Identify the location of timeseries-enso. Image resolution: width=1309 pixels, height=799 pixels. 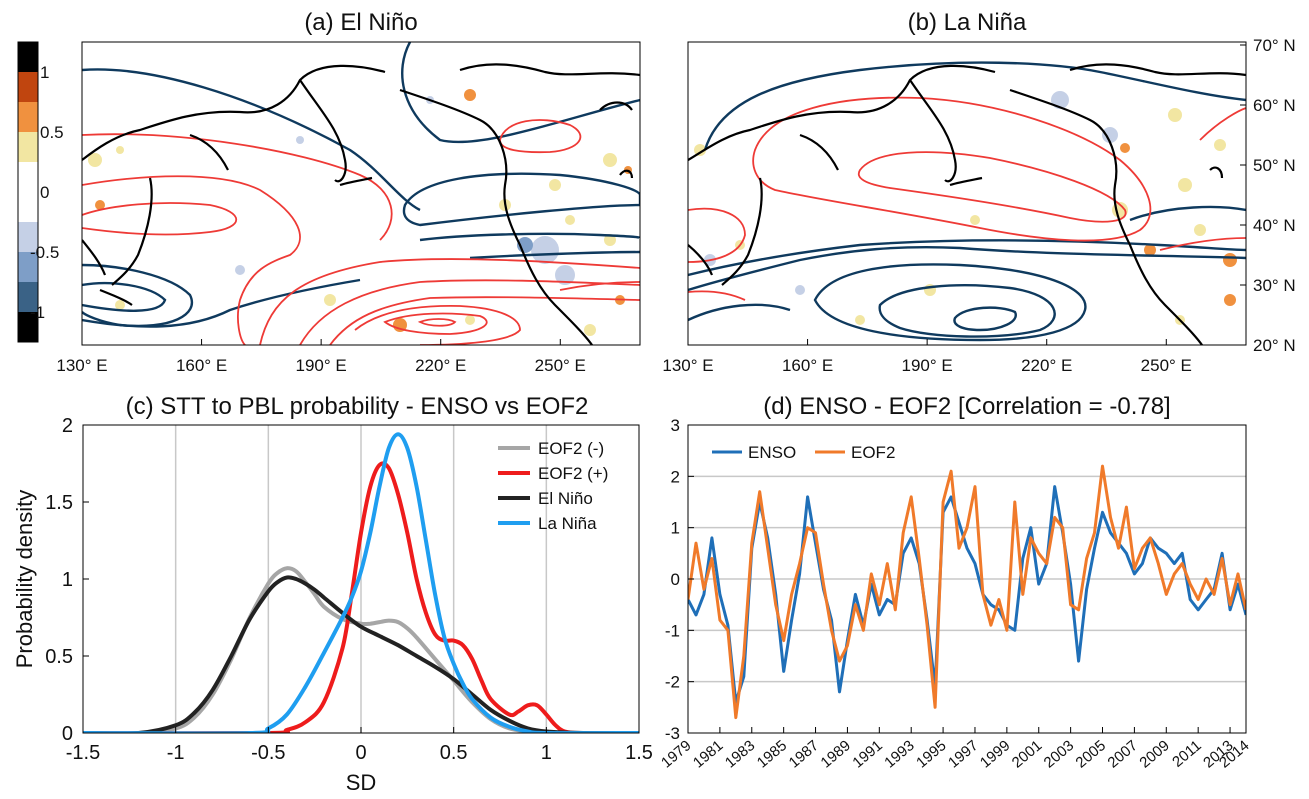
(967, 594).